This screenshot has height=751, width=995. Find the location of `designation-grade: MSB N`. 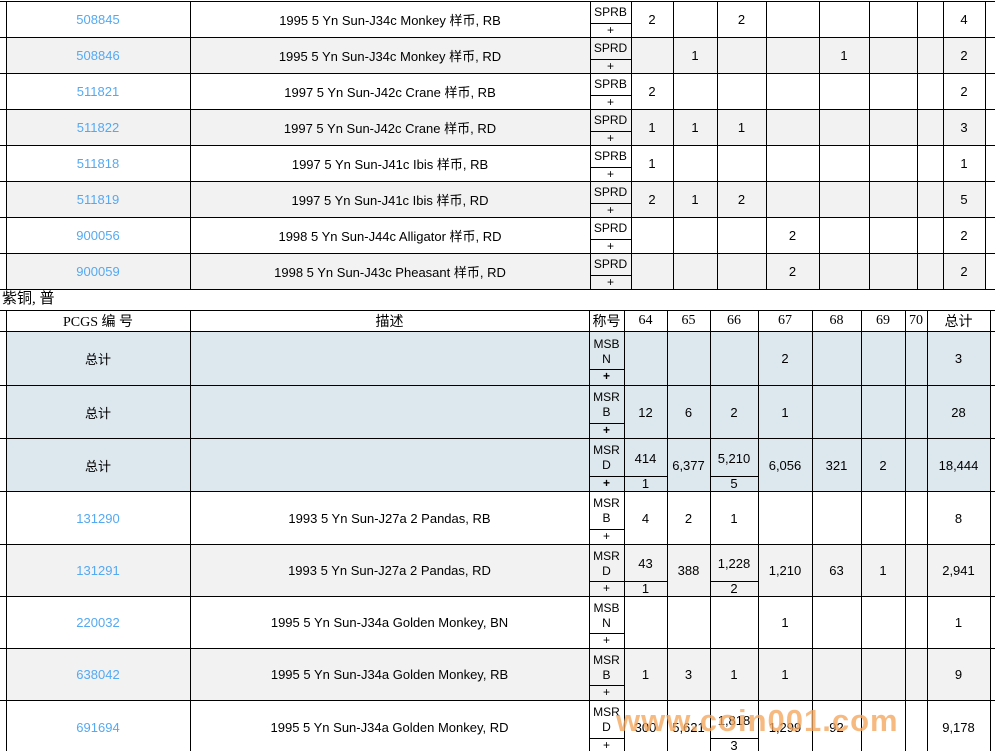

designation-grade: MSB N is located at coordinates (606, 616).